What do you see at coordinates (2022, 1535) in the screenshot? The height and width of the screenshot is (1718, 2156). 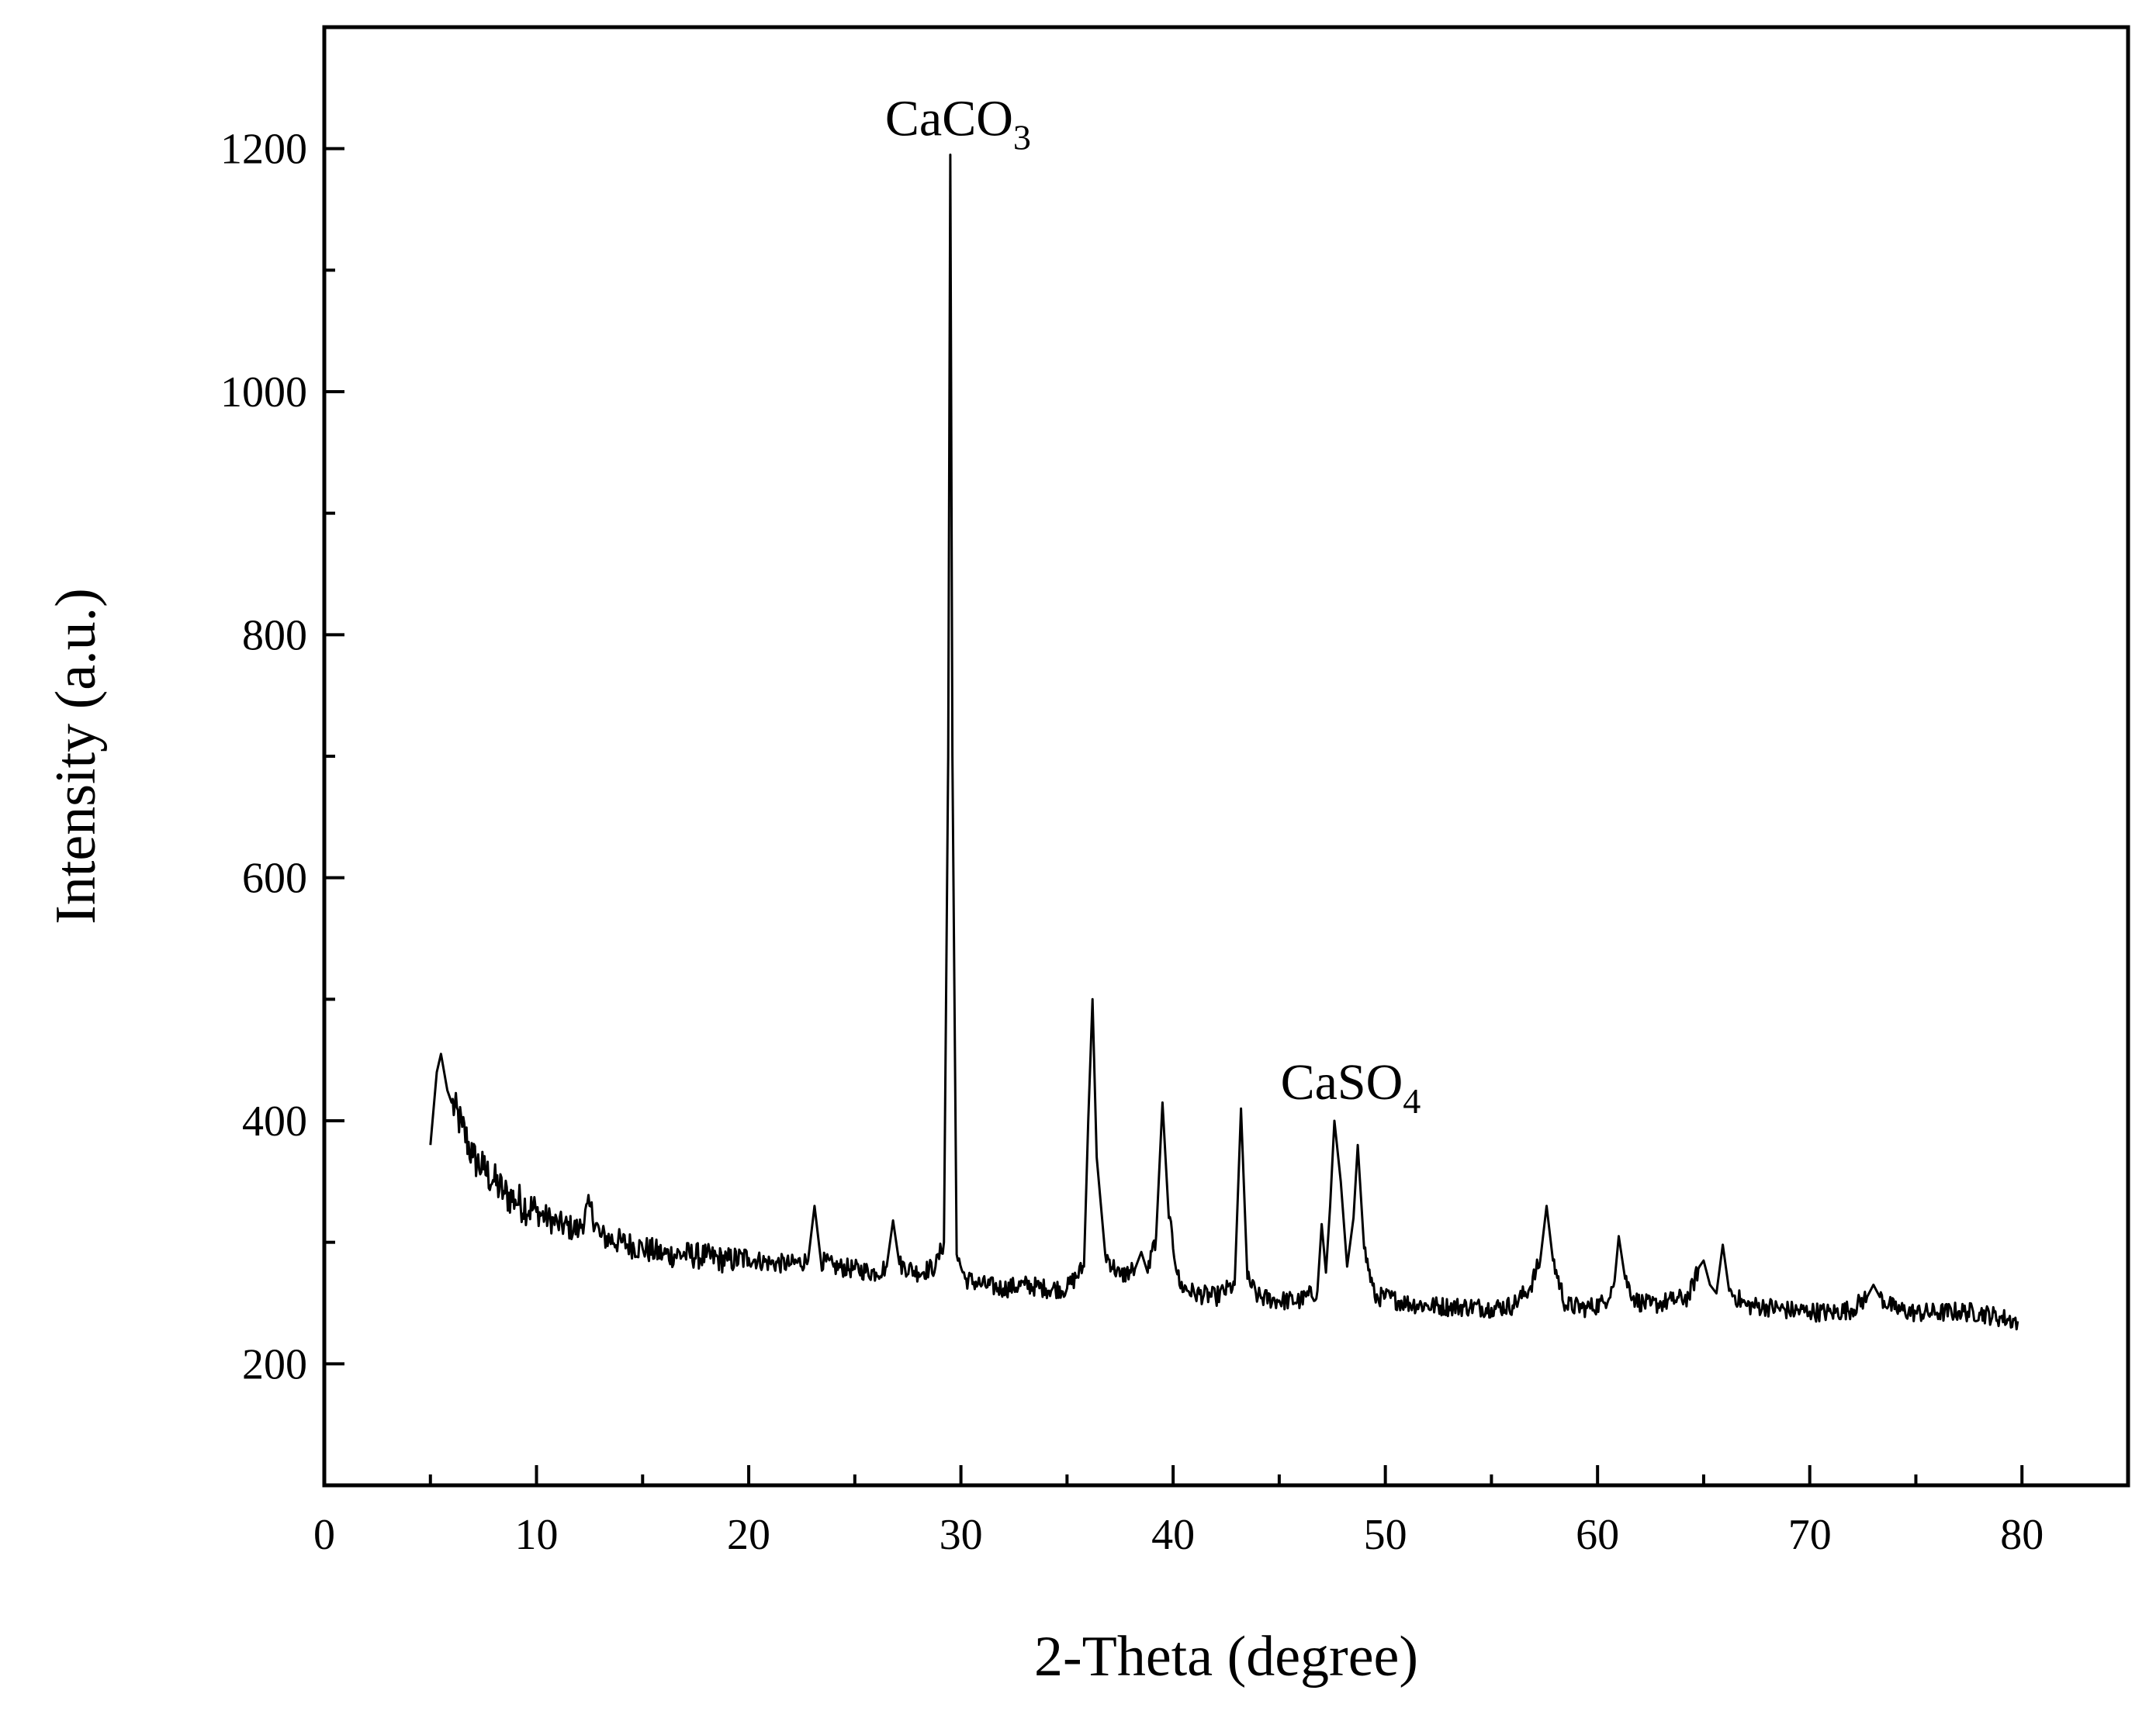 I see `x-tick-label: 80` at bounding box center [2022, 1535].